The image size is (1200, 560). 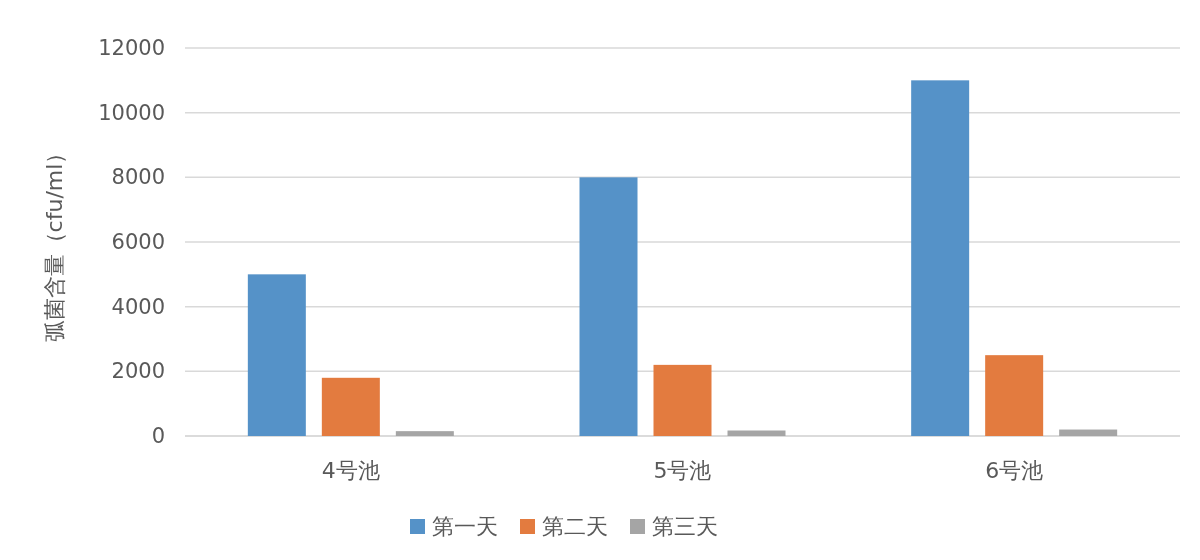 I want to click on x-tick-label: 5号池, so click(x=682, y=470).